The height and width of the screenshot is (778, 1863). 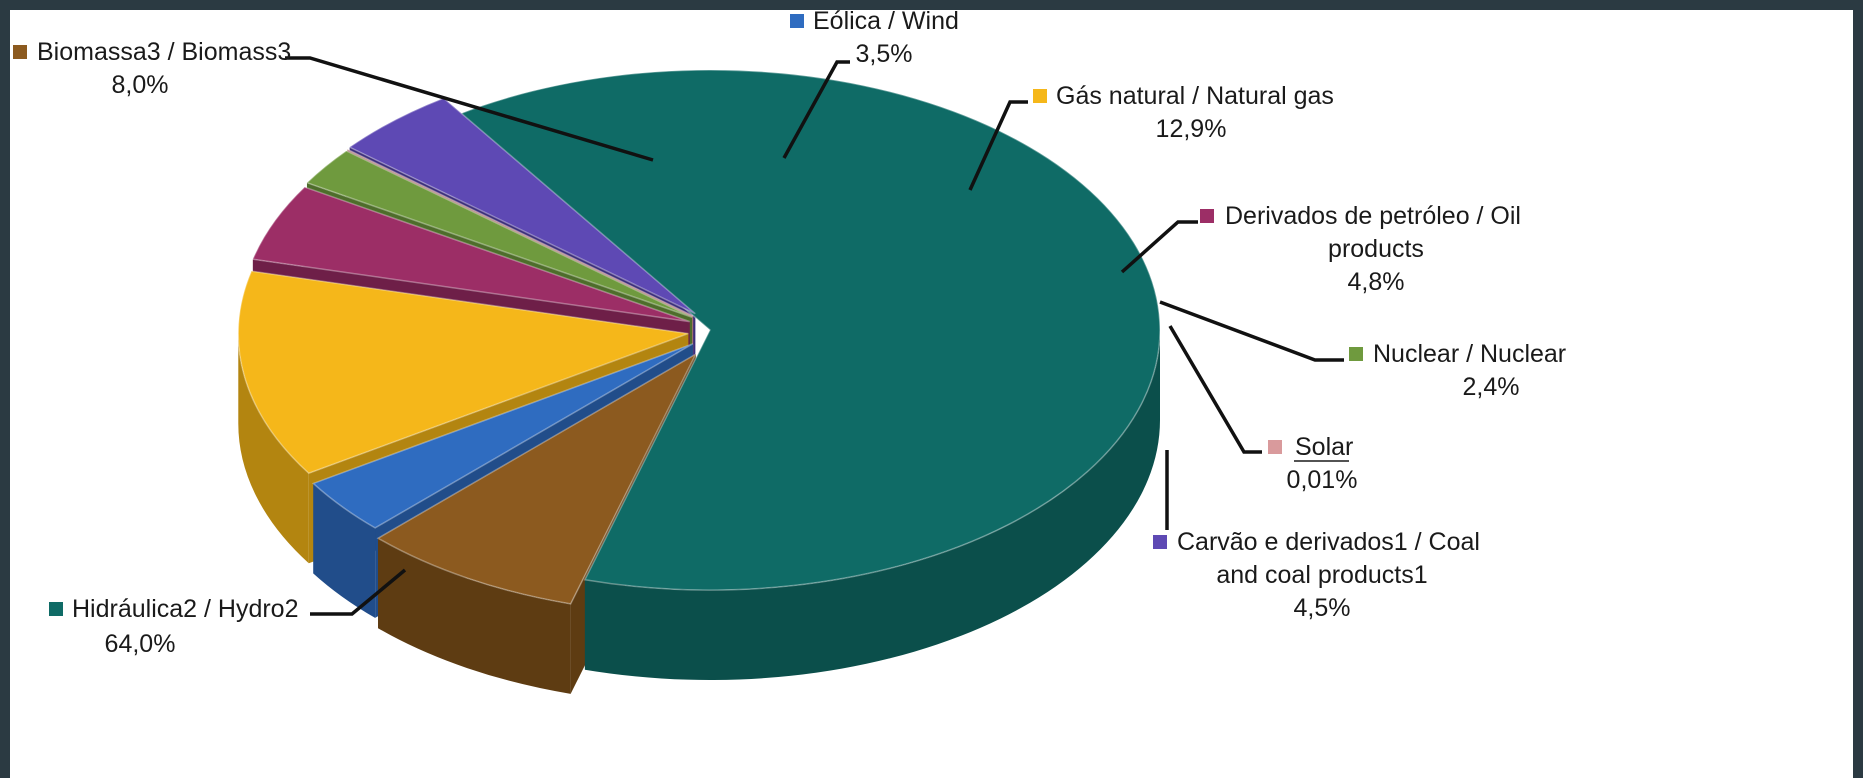 What do you see at coordinates (1321, 575) in the screenshot?
I see `label-coal-2: and coal products1` at bounding box center [1321, 575].